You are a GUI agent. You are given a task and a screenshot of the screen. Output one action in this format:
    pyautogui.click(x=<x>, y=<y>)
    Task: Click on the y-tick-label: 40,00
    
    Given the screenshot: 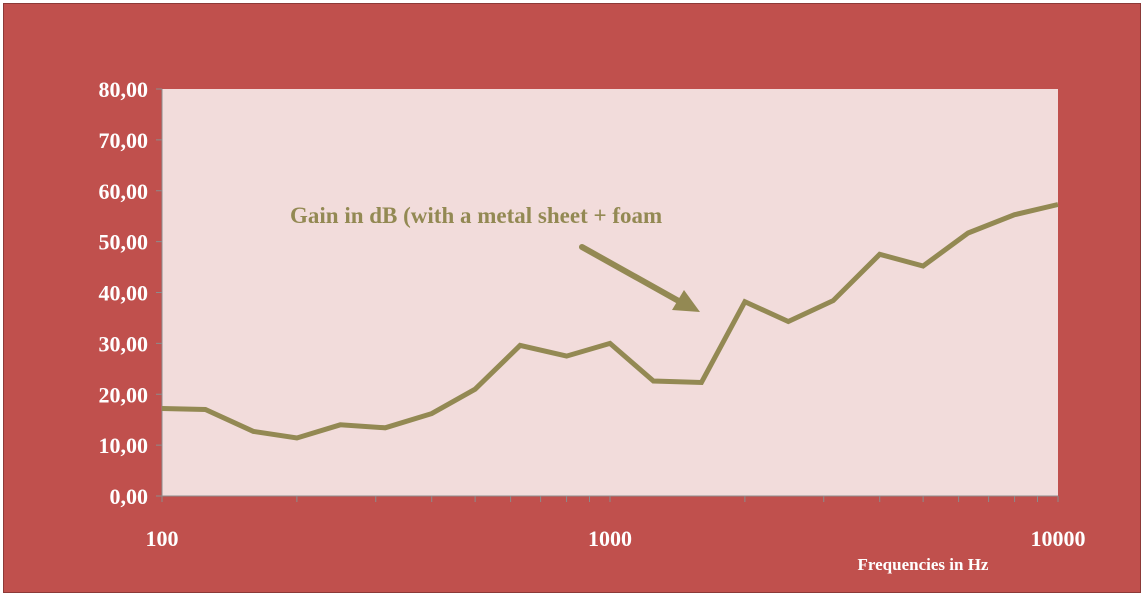 What is the action you would take?
    pyautogui.click(x=124, y=293)
    